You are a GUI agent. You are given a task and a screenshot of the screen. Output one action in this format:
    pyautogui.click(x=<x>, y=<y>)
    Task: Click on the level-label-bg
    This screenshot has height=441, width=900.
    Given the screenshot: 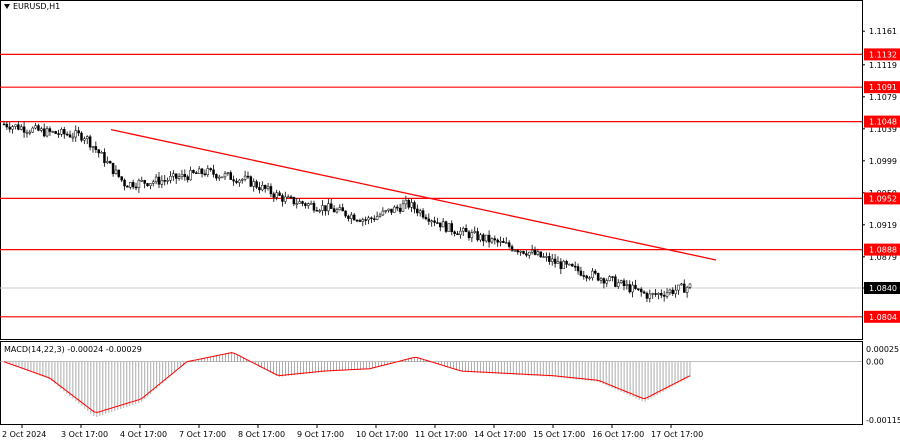 What is the action you would take?
    pyautogui.click(x=882, y=87)
    